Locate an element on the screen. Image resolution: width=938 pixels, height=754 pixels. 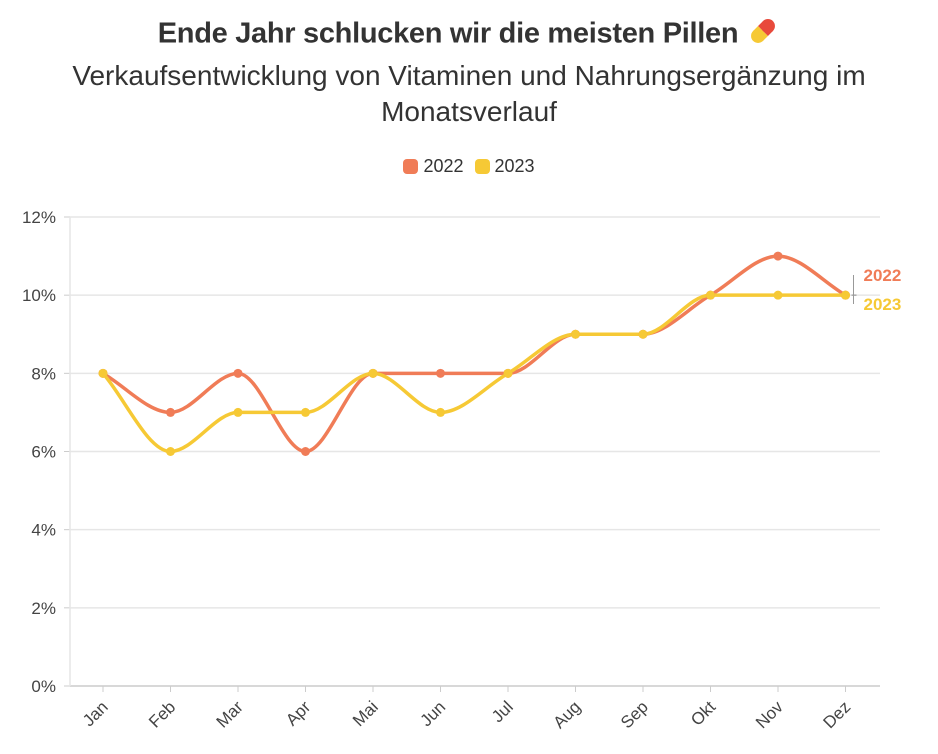
x-tick-label: Okt is located at coordinates (703, 713).